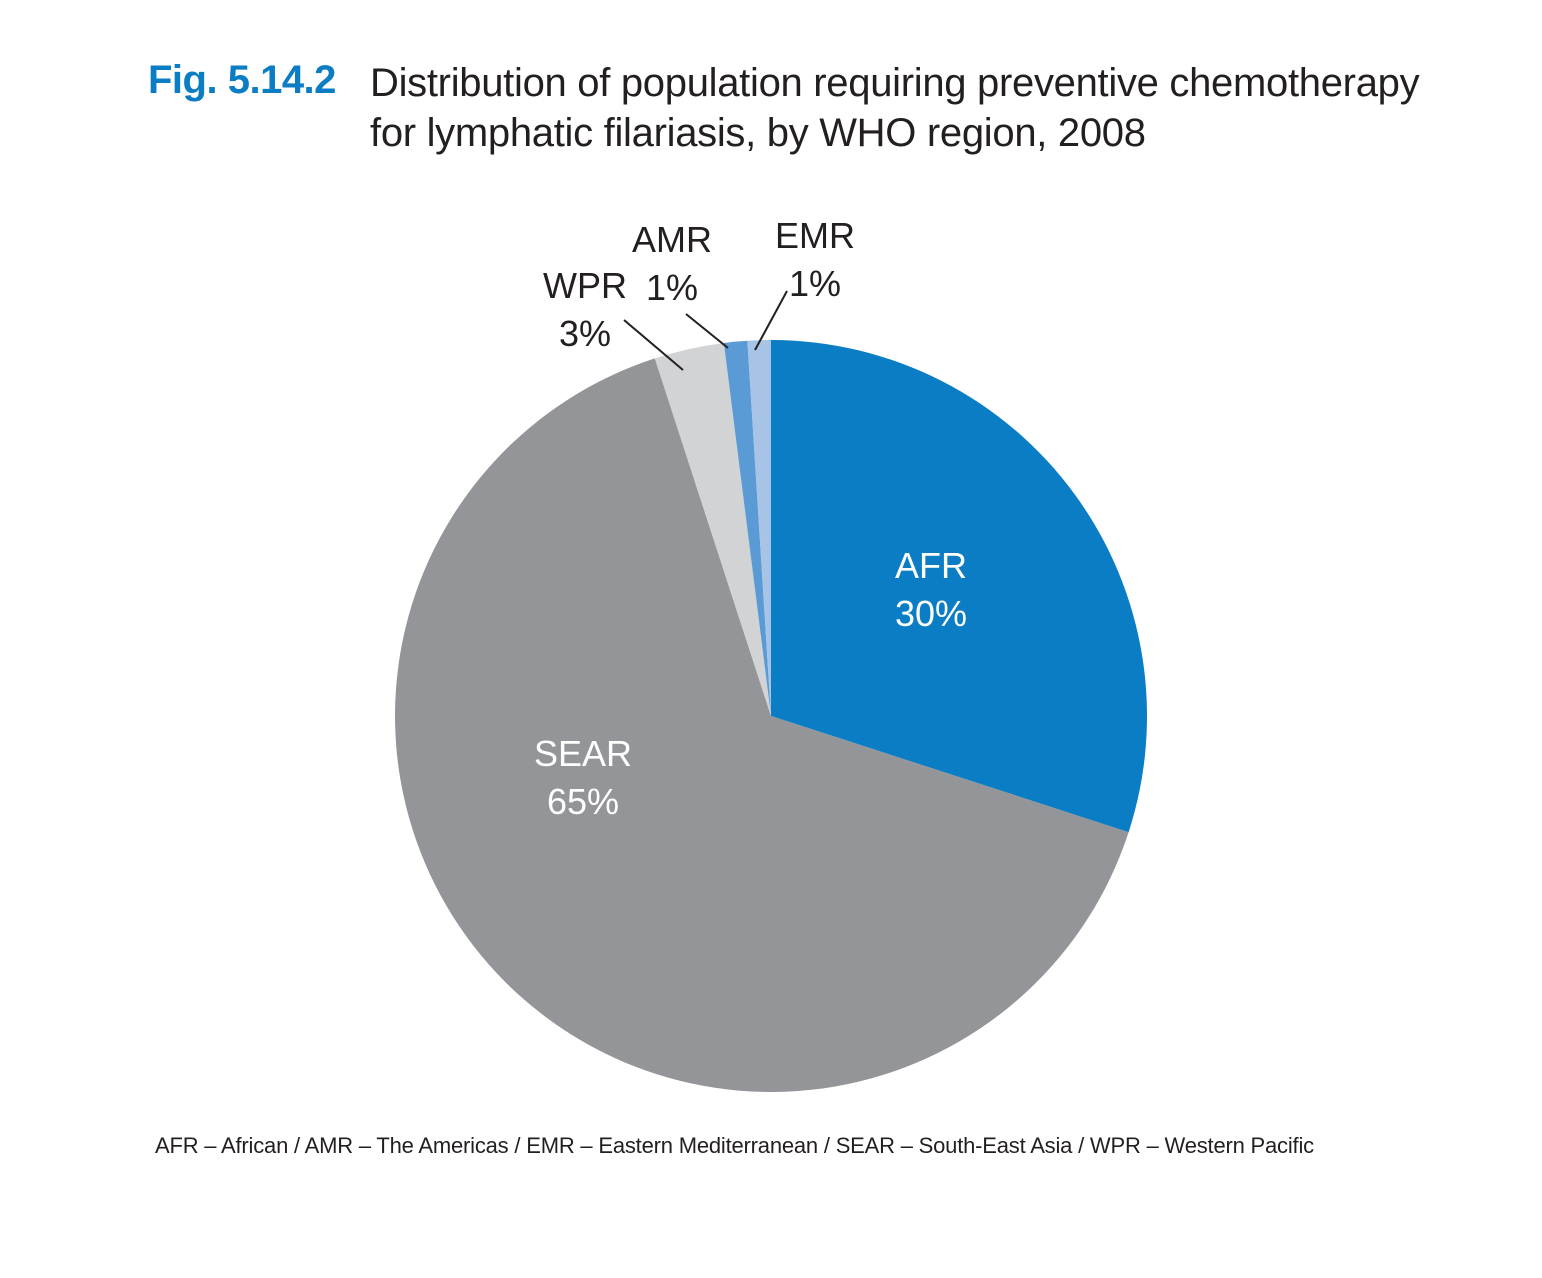 The image size is (1542, 1278). I want to click on leader-line-amr, so click(707, 331).